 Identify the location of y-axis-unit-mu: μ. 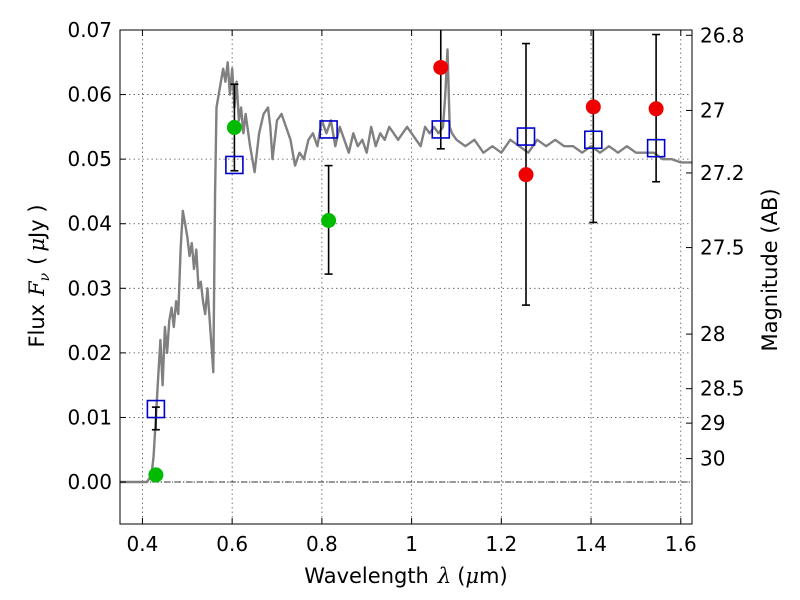
(37, 245).